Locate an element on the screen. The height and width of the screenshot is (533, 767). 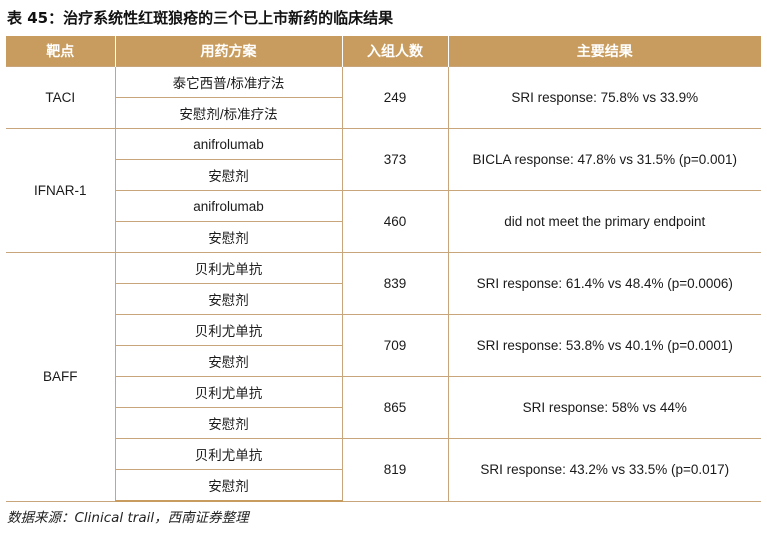
target-cell: IFNAR-1 is located at coordinates (61, 190).